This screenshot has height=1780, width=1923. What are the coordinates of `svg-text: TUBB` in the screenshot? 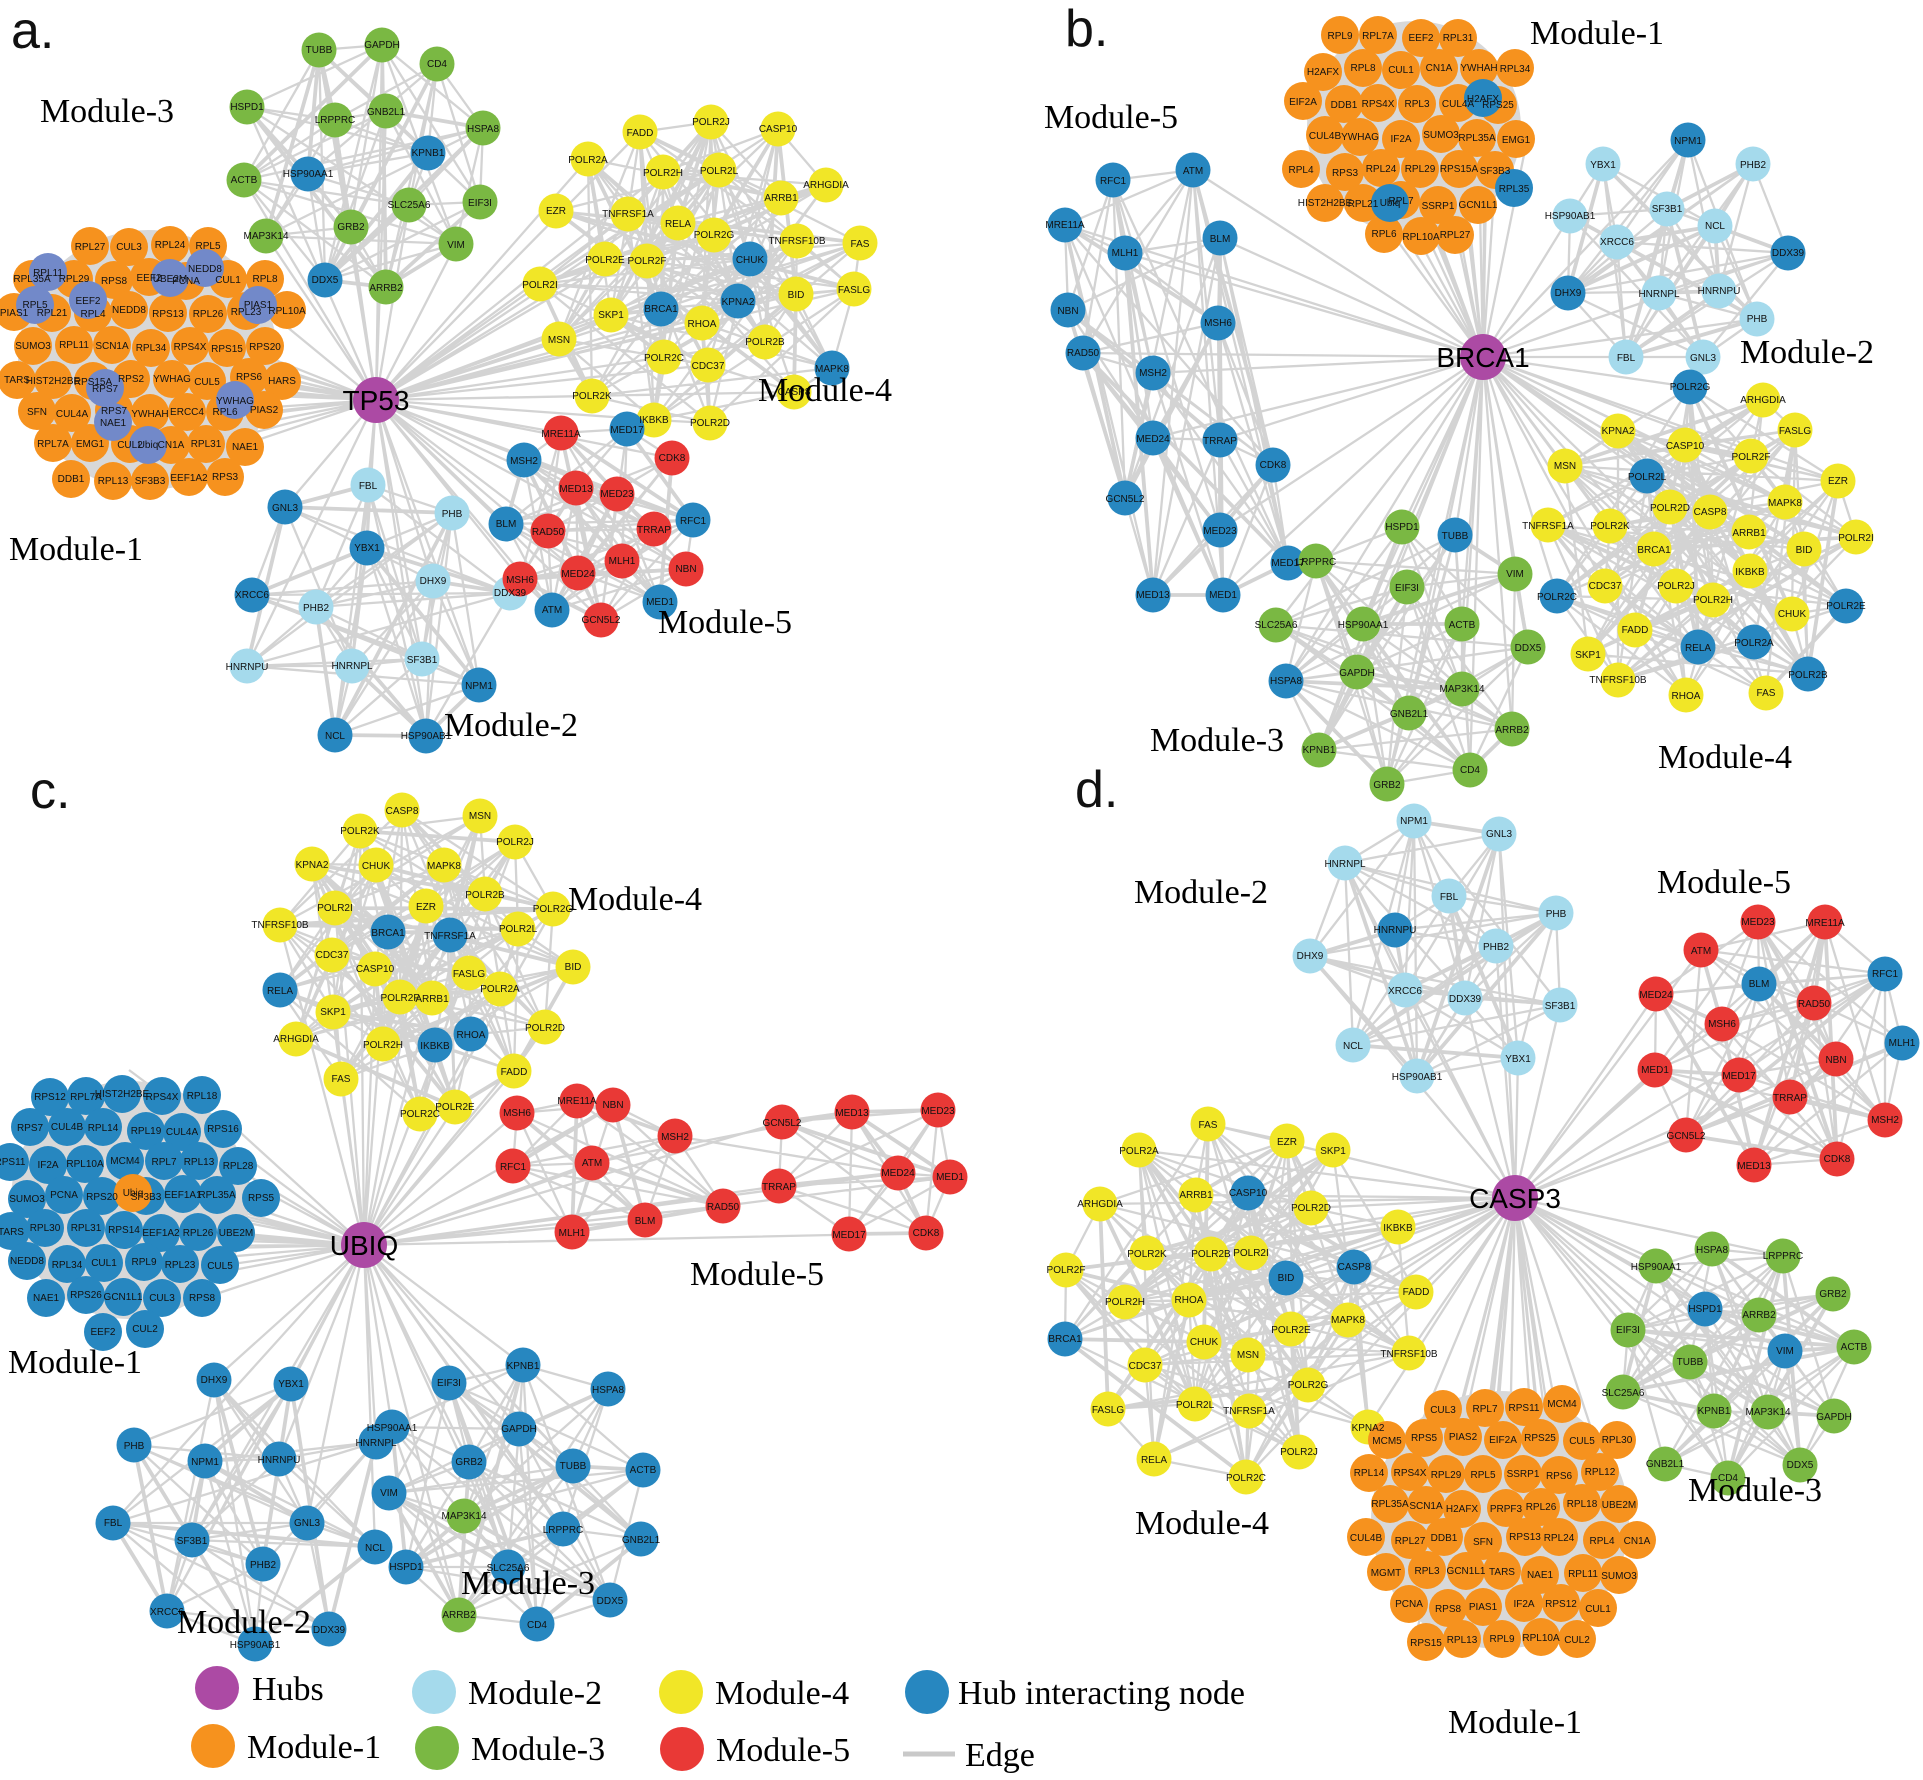 It's located at (1690, 1362).